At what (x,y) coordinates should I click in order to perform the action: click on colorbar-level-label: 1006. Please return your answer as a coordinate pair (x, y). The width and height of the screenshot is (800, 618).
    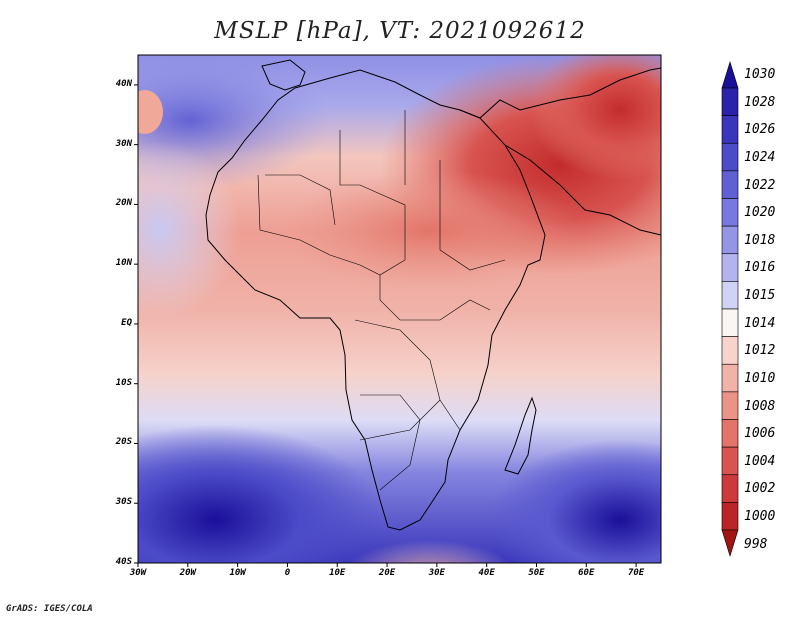
    Looking at the image, I should click on (760, 434).